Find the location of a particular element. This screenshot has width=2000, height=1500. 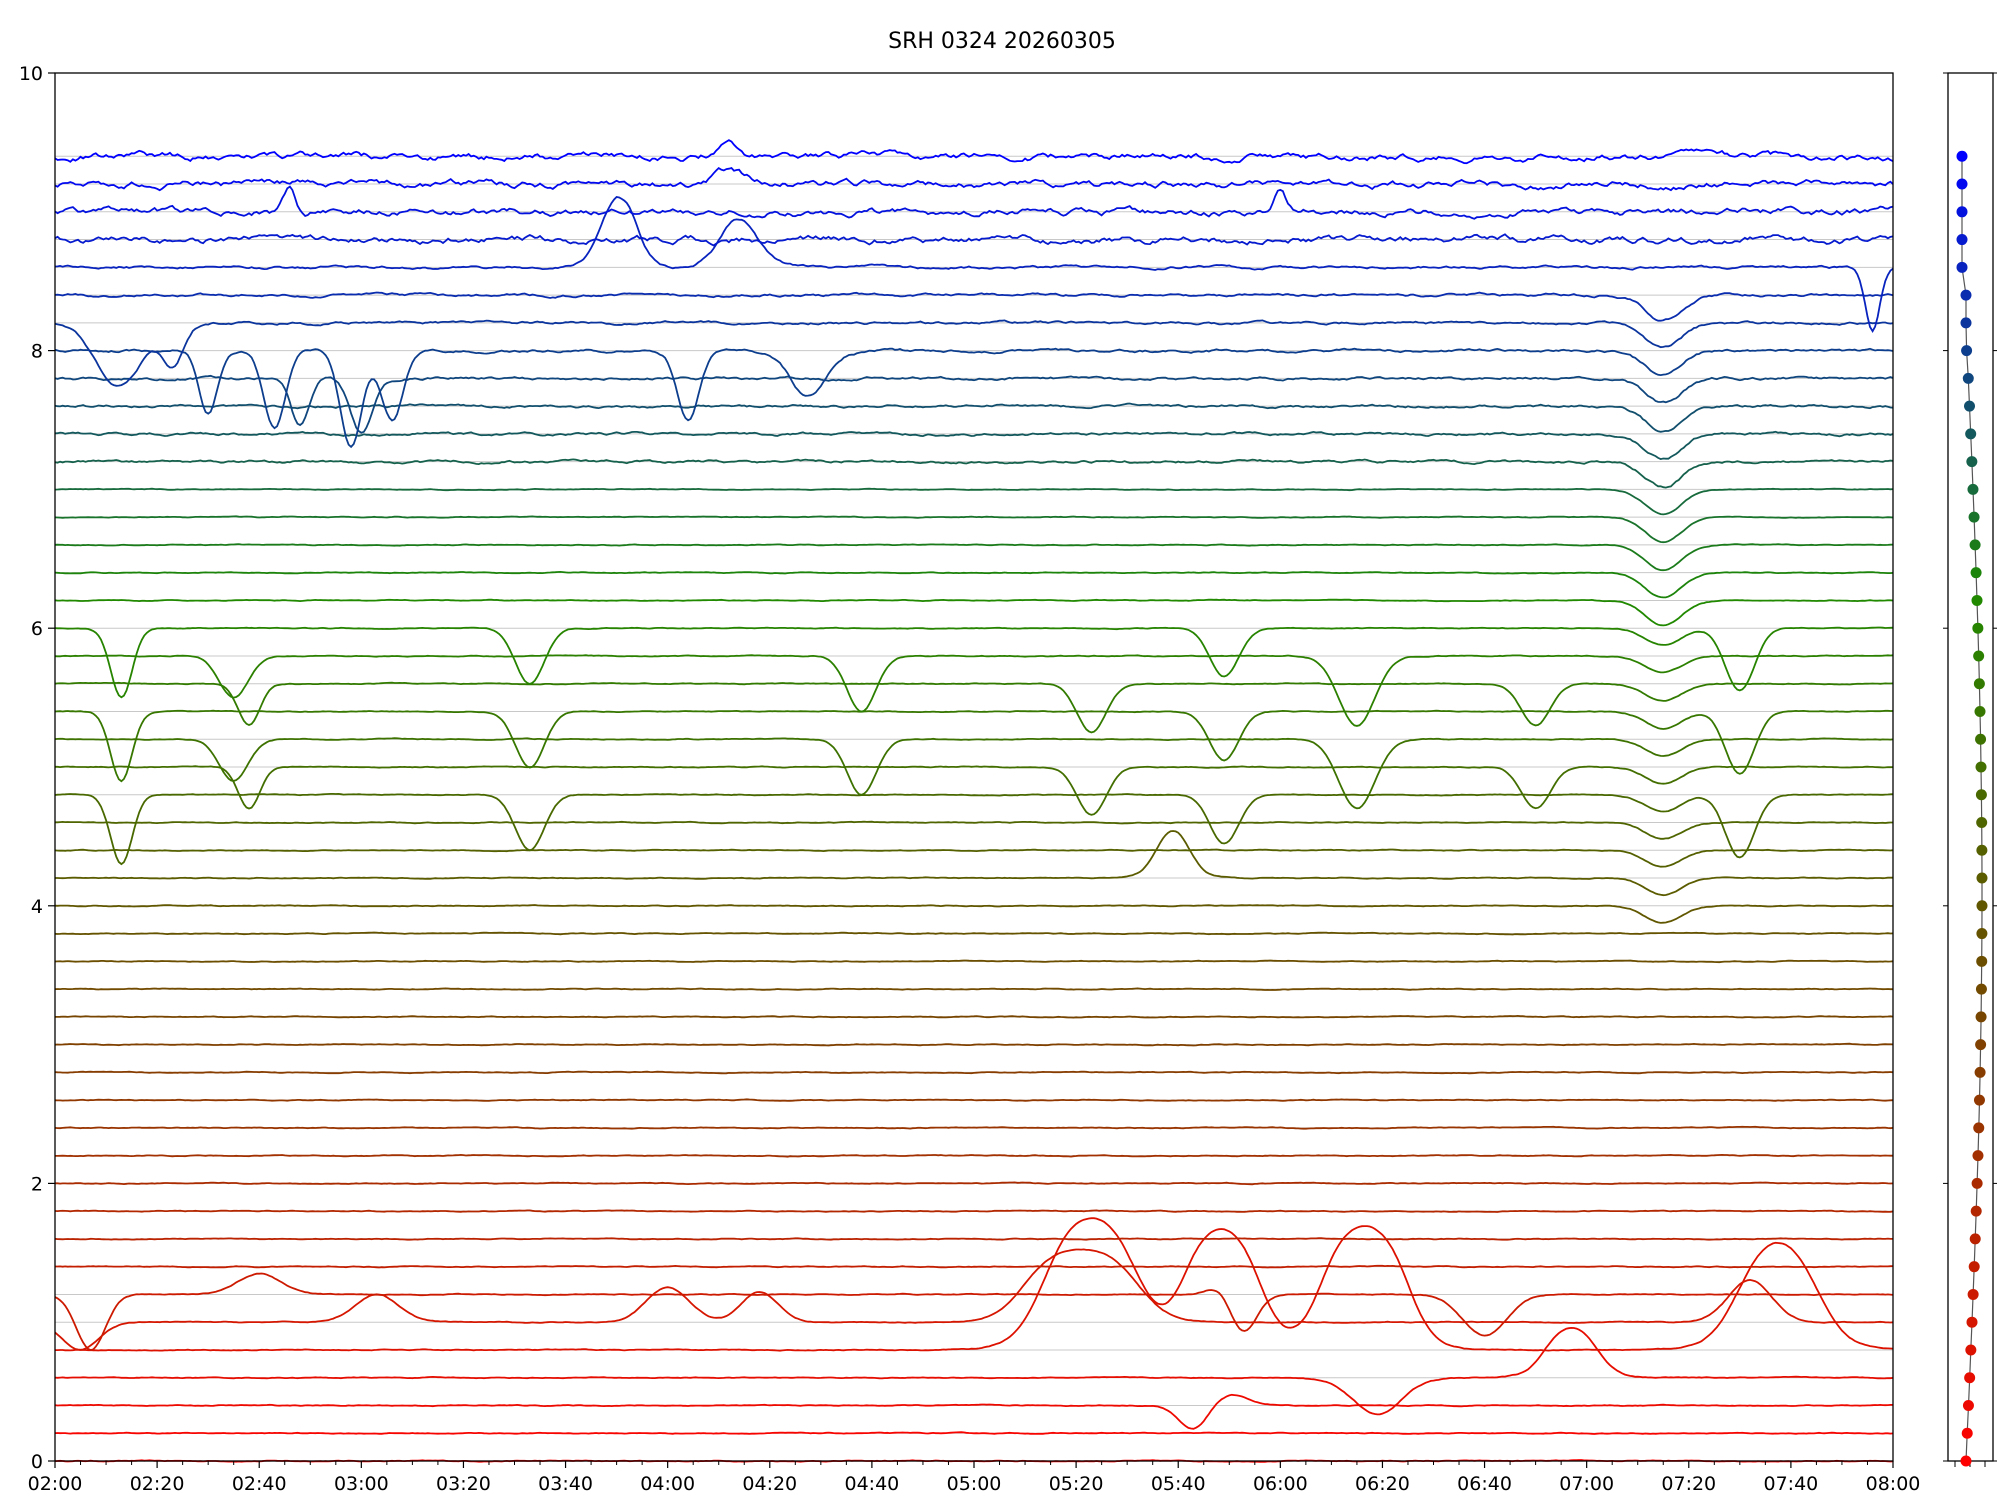

y-tick-label: 6 is located at coordinates (37, 629).